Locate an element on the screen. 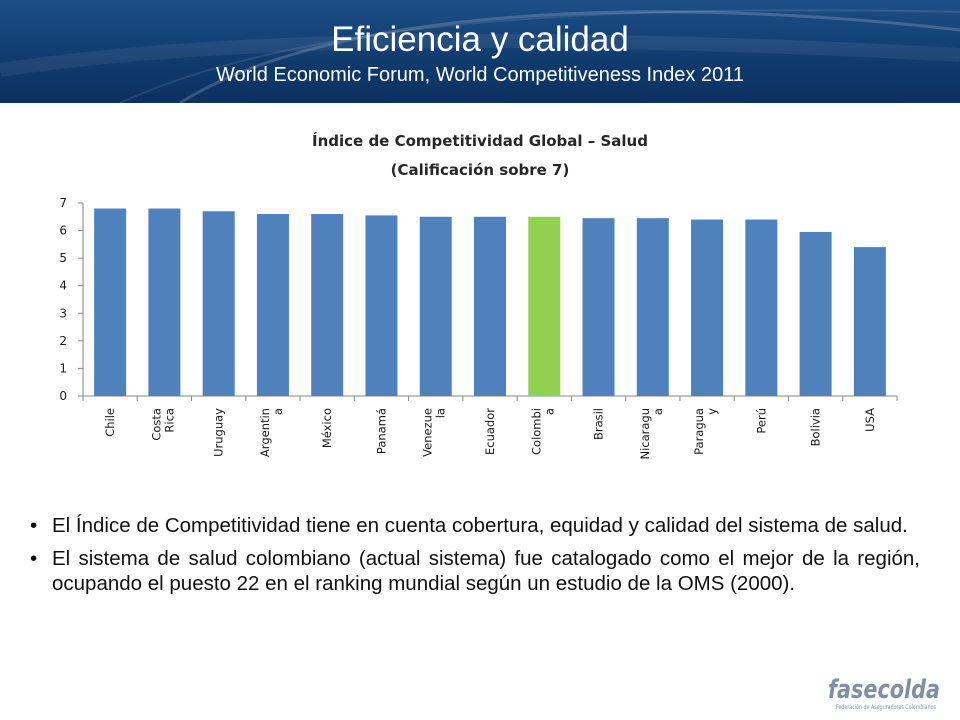 The height and width of the screenshot is (720, 960). x-category-label: Uruguay is located at coordinates (219, 432).